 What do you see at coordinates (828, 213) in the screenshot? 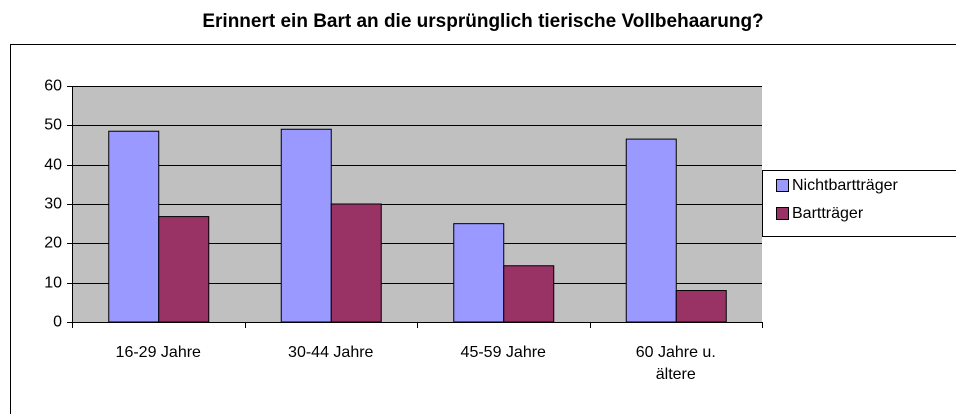
I see `legend-label: Bartträger` at bounding box center [828, 213].